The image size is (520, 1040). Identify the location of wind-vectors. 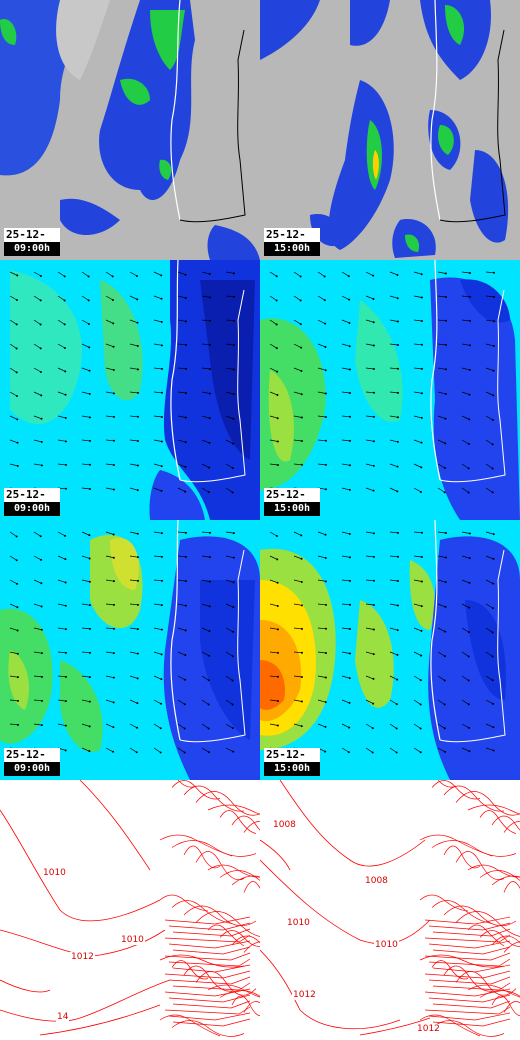
(122, 642).